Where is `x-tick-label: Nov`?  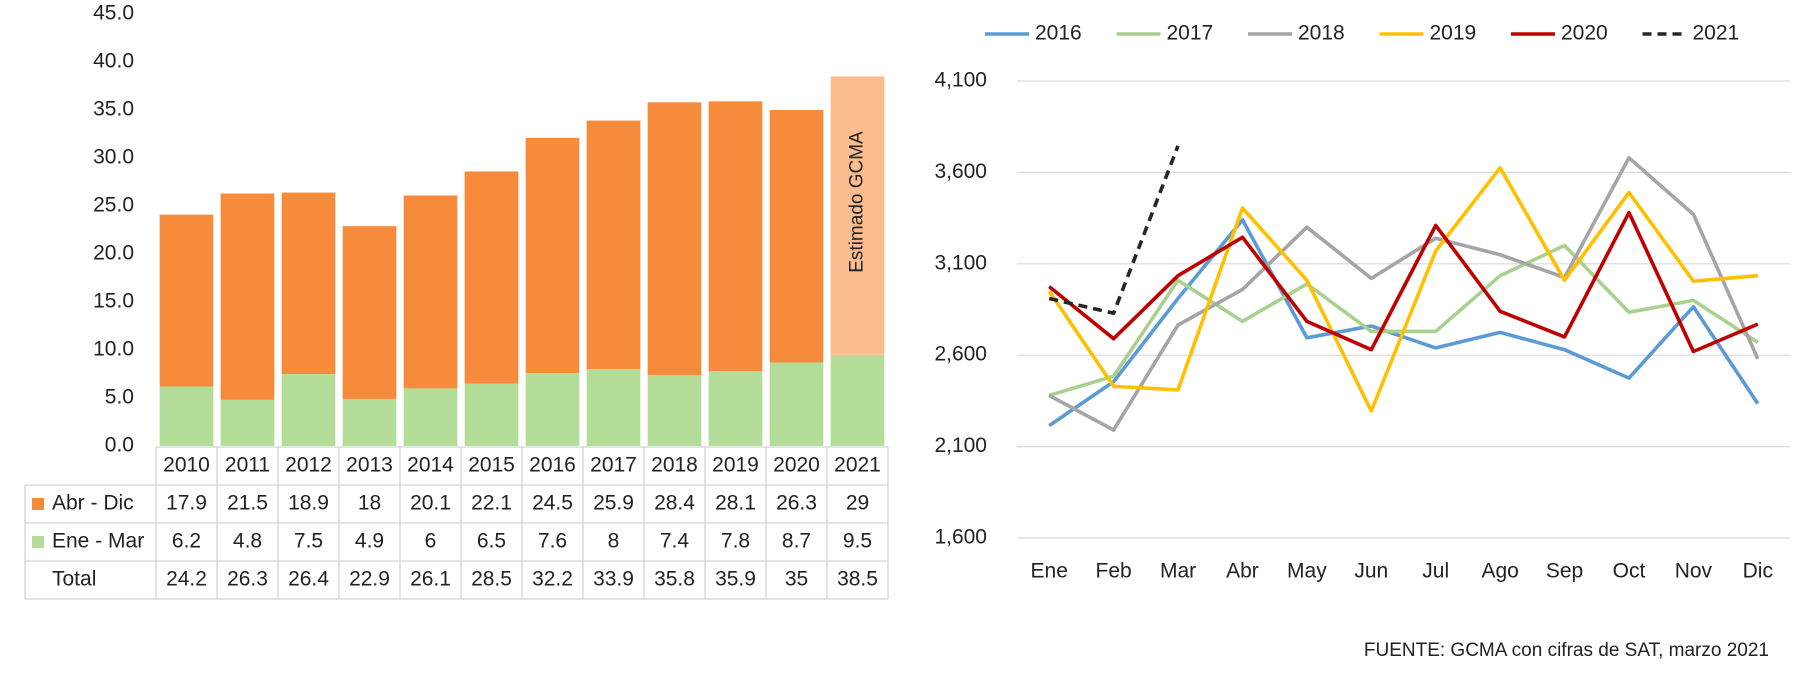 x-tick-label: Nov is located at coordinates (1694, 571).